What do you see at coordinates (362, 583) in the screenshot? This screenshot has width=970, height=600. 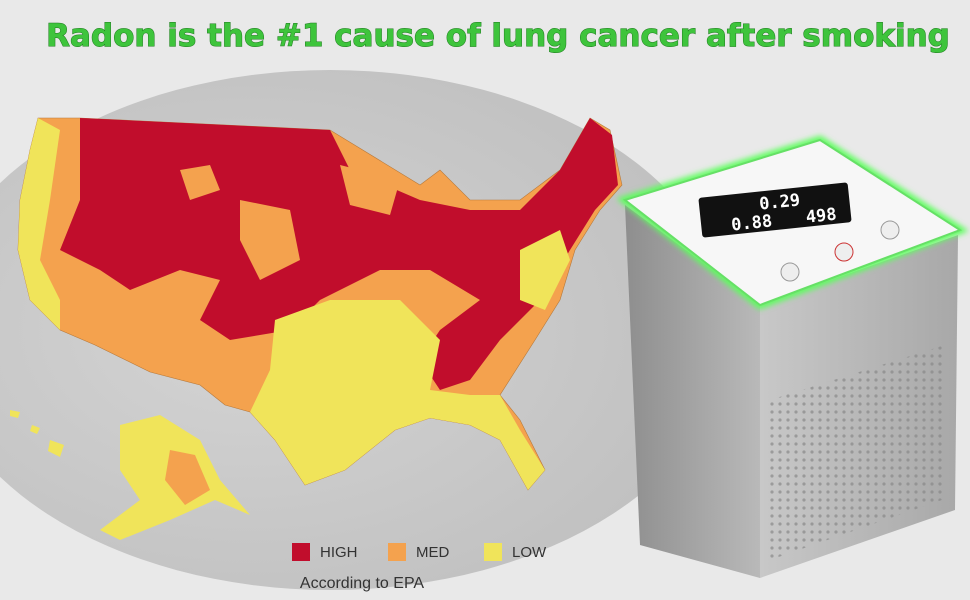 I see `source-note: According to EPA` at bounding box center [362, 583].